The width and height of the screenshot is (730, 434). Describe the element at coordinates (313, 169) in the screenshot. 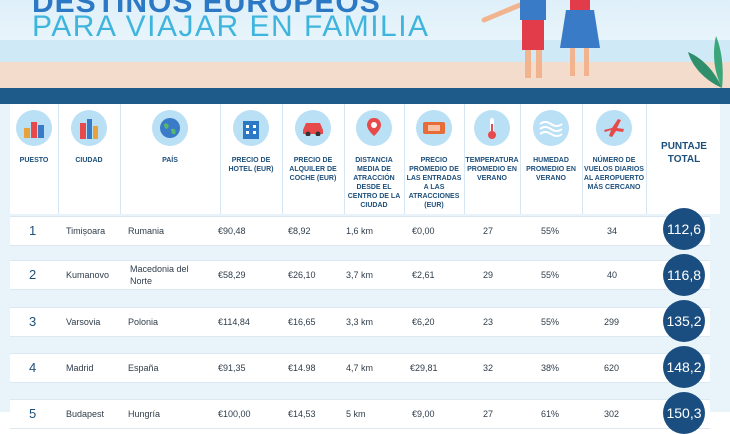

I see `header-coche-label: PRECIO DE ALQUILER DE COCHE (EUR)` at that location.